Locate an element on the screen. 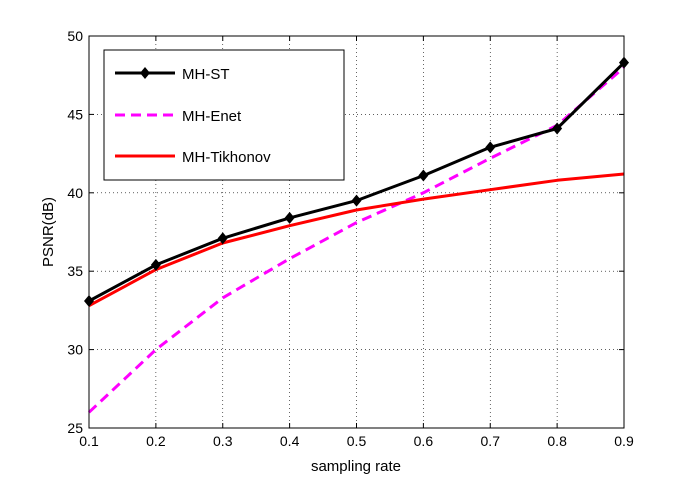 This screenshot has height=482, width=688. legend: MH-ST MH-Enet MH-Tikhonov is located at coordinates (224, 115).